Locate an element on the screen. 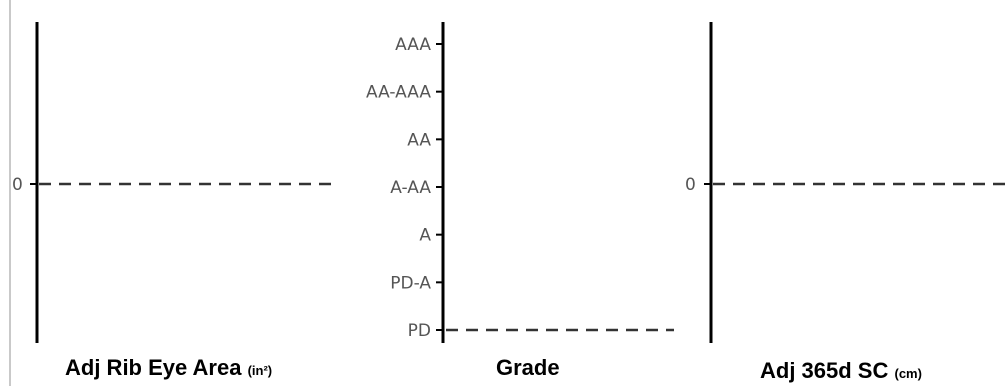  grade-tick-label-6: PD is located at coordinates (419, 331).